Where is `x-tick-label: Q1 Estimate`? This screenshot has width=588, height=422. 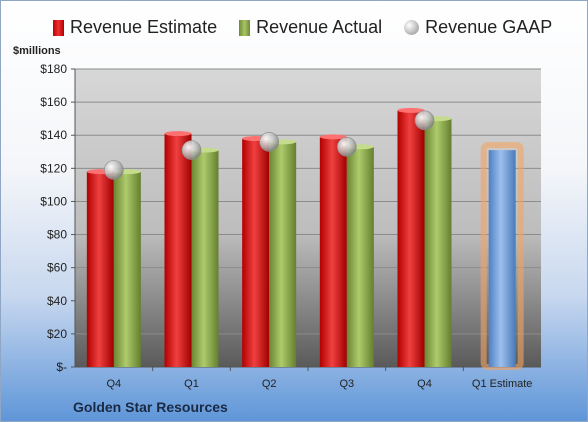
x-tick-label: Q1 Estimate is located at coordinates (502, 384).